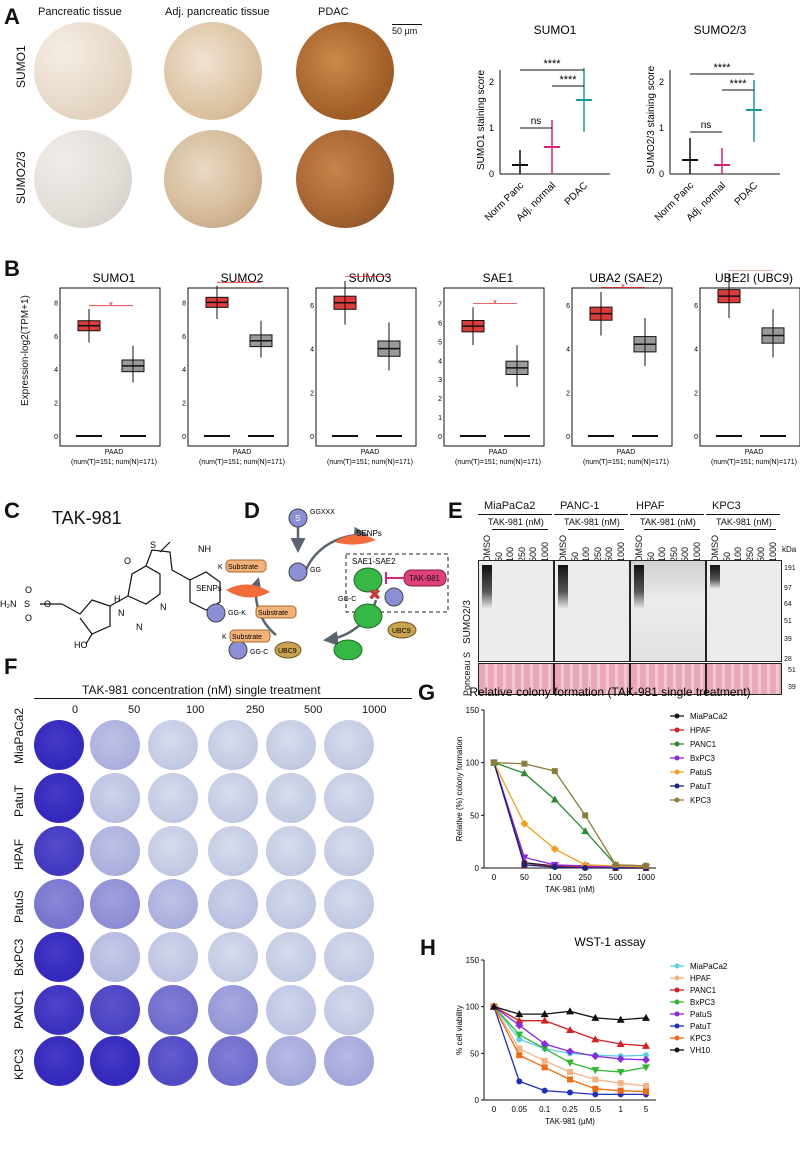 Image resolution: width=800 pixels, height=1151 pixels. I want to click on gene-n-0: (num(T)=151; num(N)=171), so click(114, 462).